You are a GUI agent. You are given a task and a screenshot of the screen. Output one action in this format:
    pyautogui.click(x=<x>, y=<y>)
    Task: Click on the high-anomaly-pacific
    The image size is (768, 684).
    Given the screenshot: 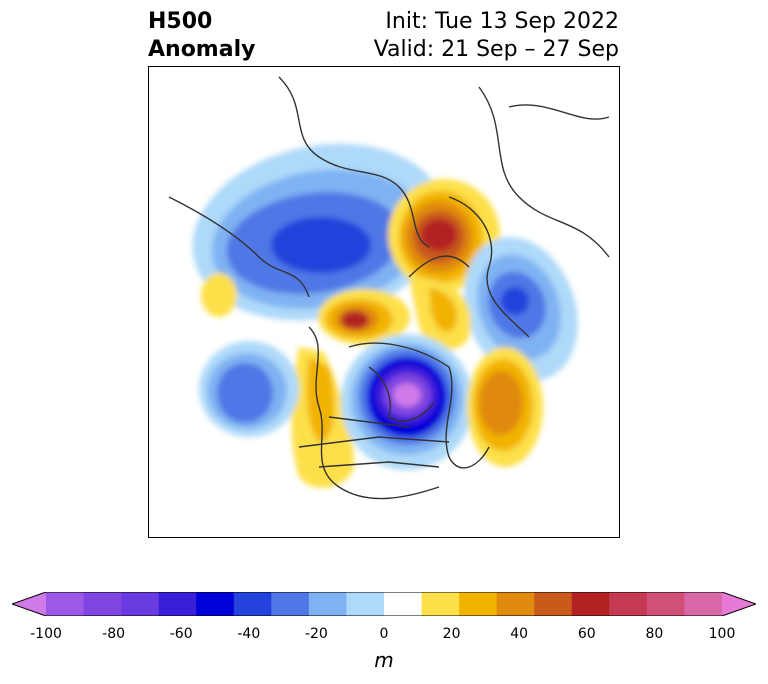 What is the action you would take?
    pyautogui.click(x=219, y=295)
    